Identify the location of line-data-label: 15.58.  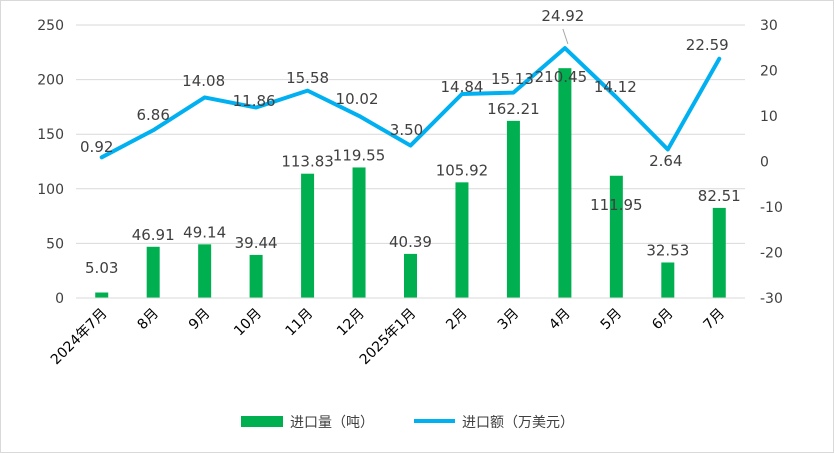
(307, 78).